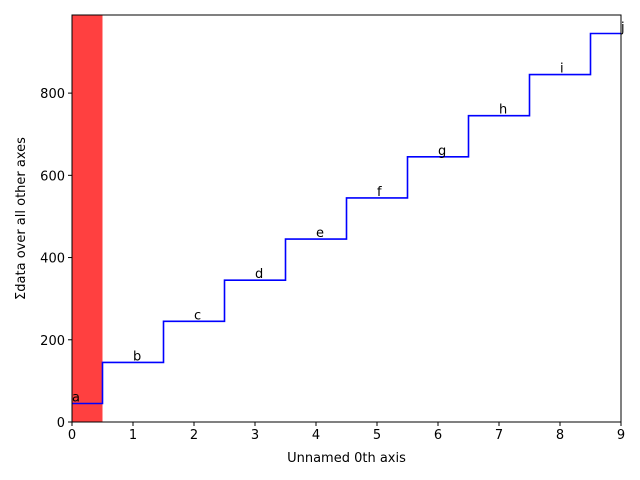 This screenshot has width=640, height=480. Describe the element at coordinates (72, 435) in the screenshot. I see `x-tick-label: 0` at that location.